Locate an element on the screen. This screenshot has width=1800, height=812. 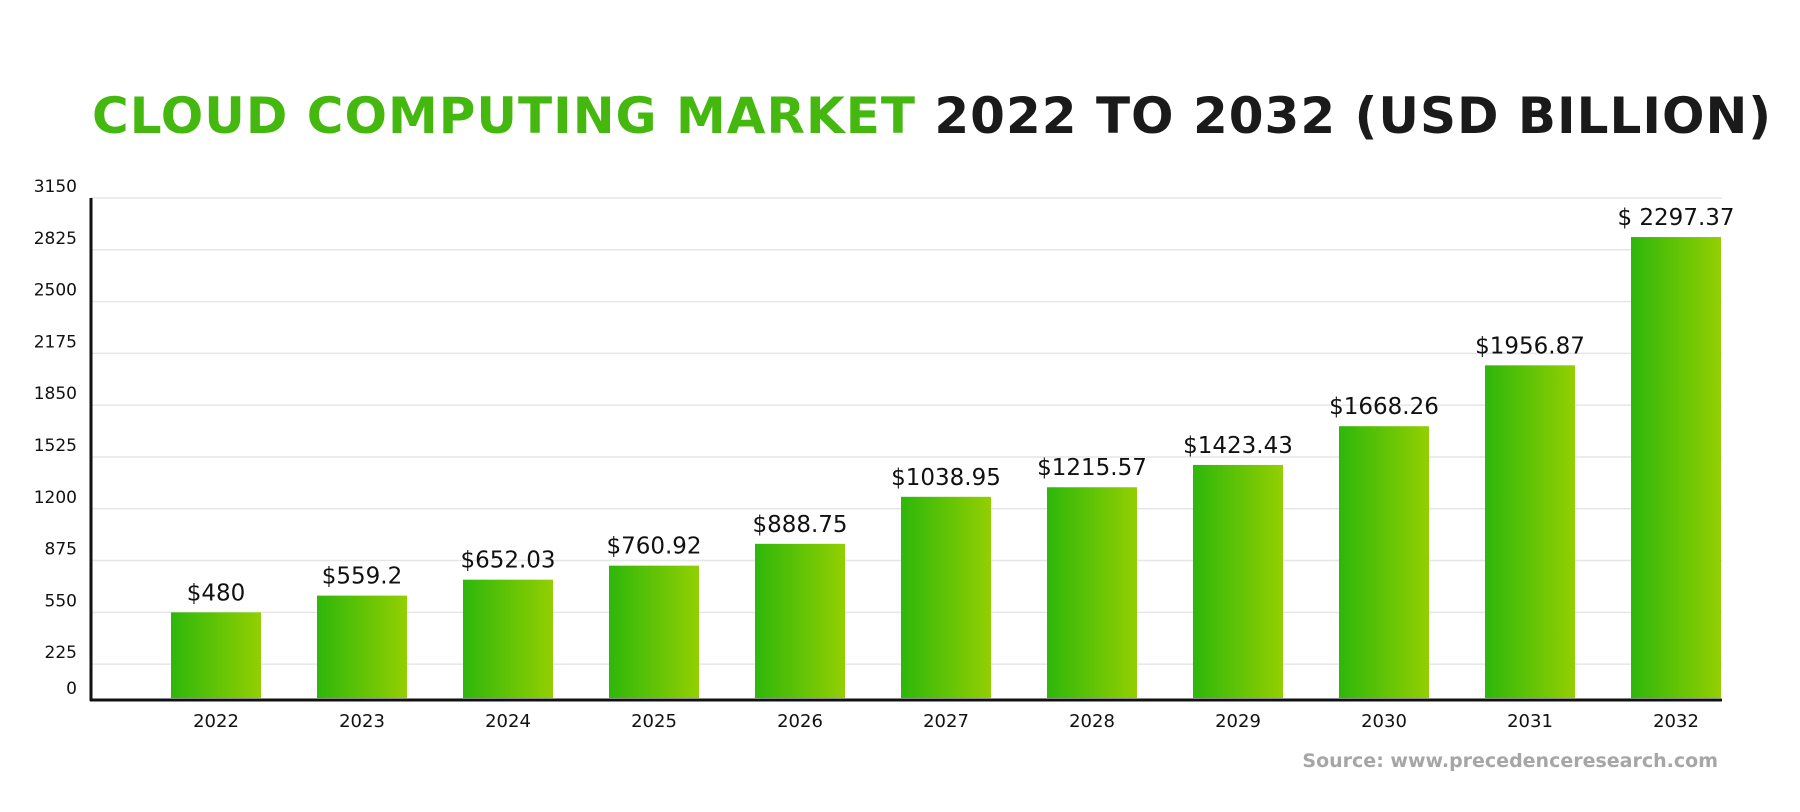
y-tick-label: 550 is located at coordinates (61, 601).